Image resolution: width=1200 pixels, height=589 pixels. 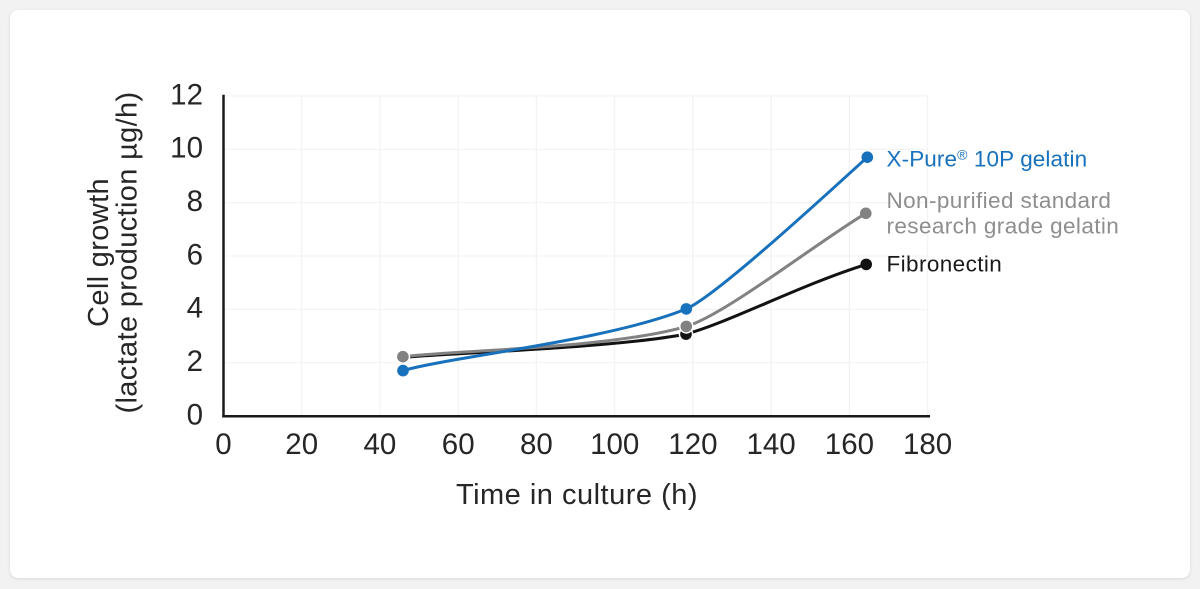 I want to click on svg-text: 60, so click(x=458, y=444).